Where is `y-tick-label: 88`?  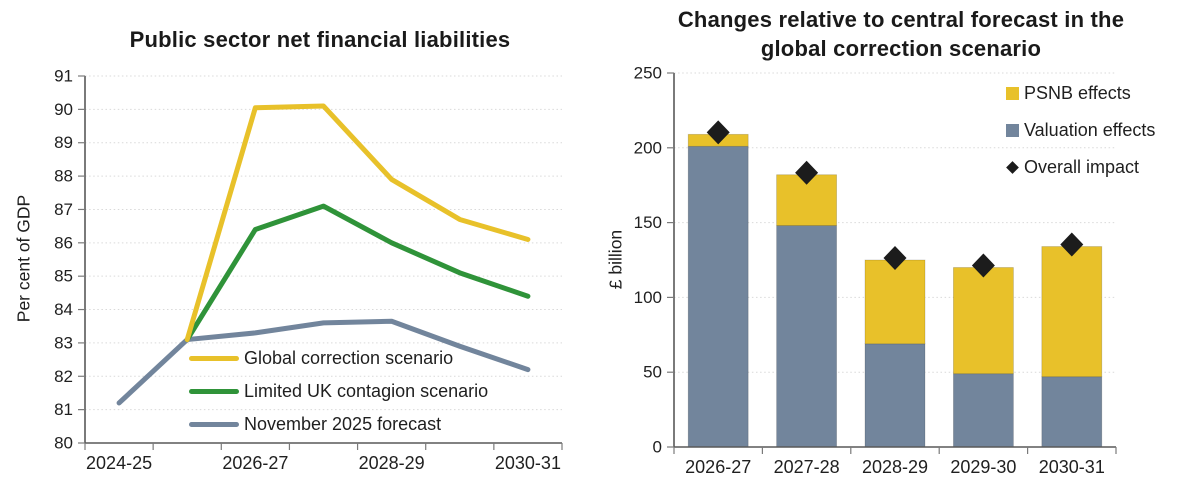 y-tick-label: 88 is located at coordinates (63, 176).